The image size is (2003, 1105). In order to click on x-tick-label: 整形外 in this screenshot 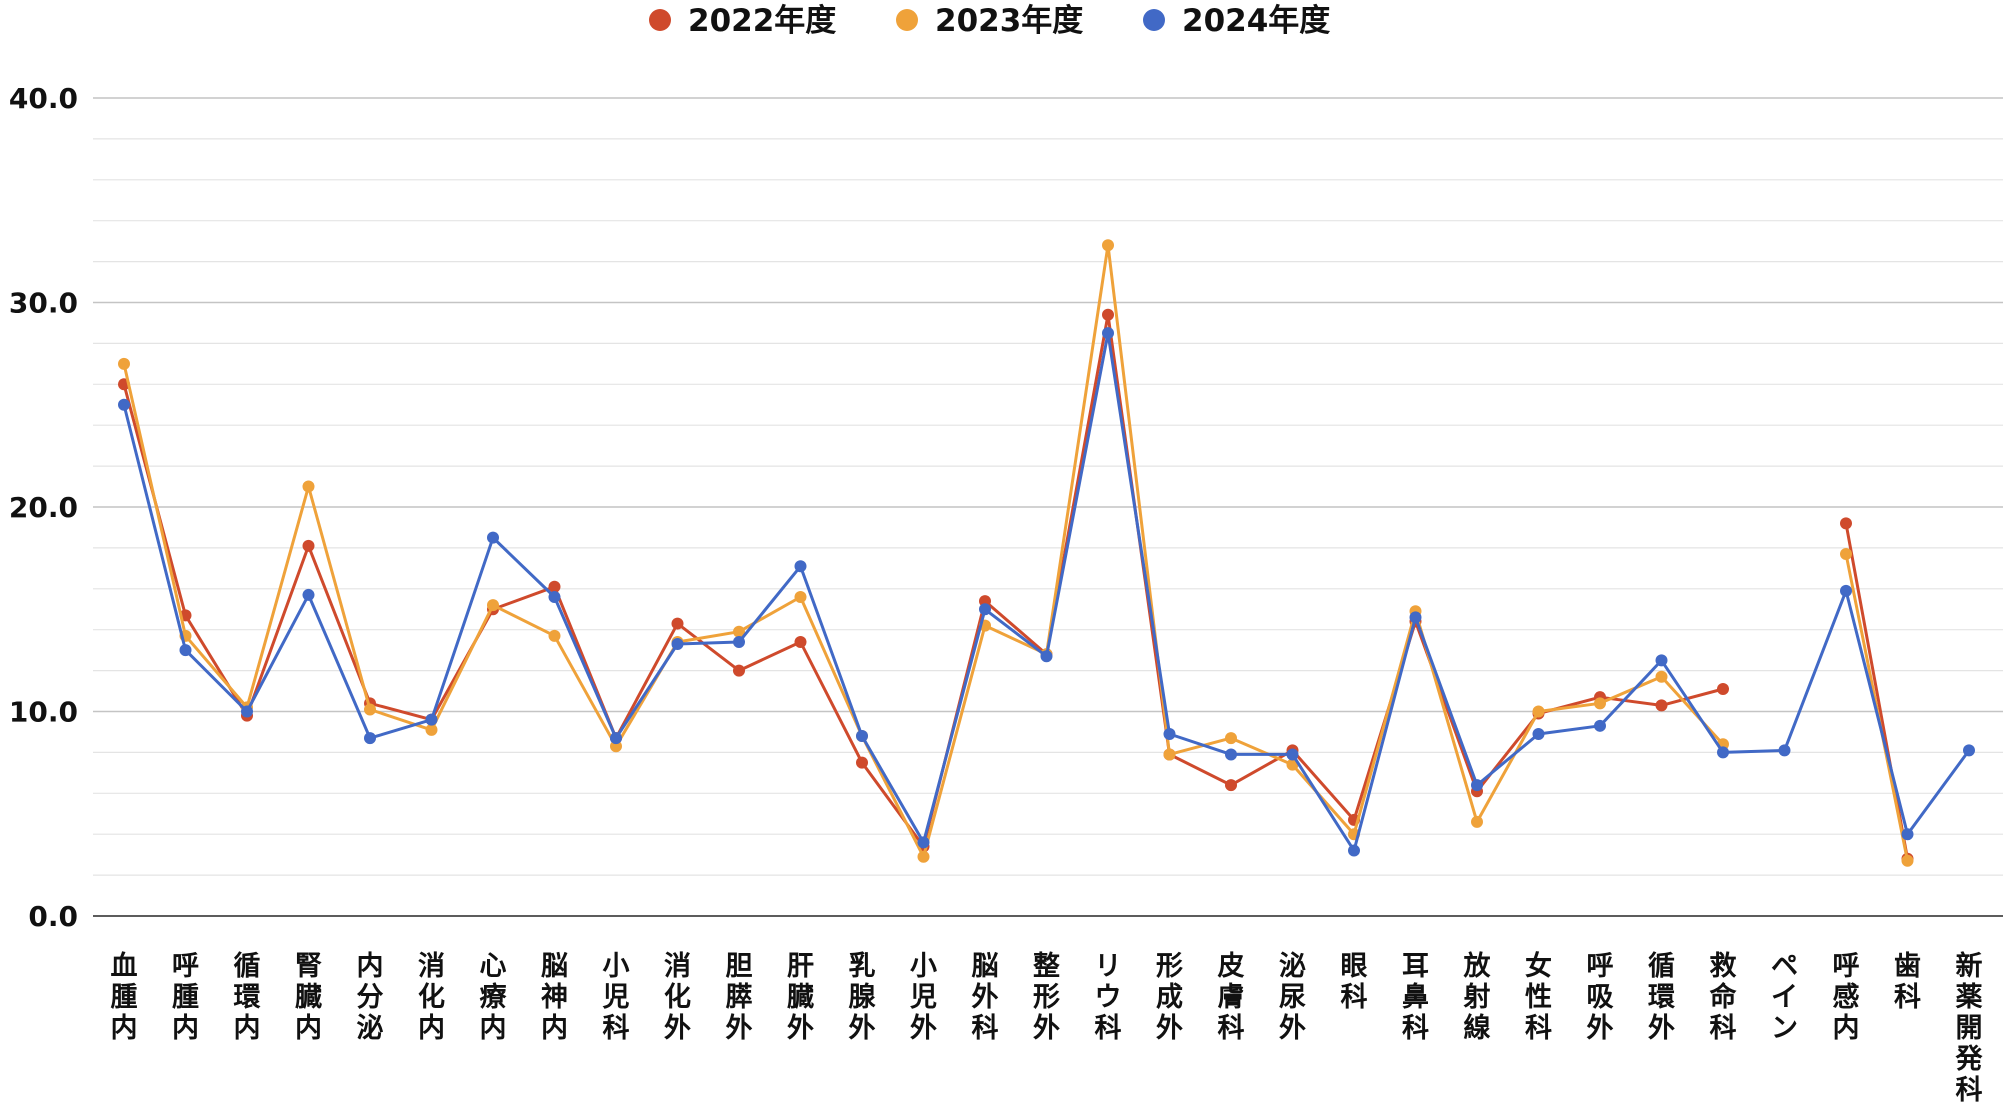, I will do `click(1046, 997)`.